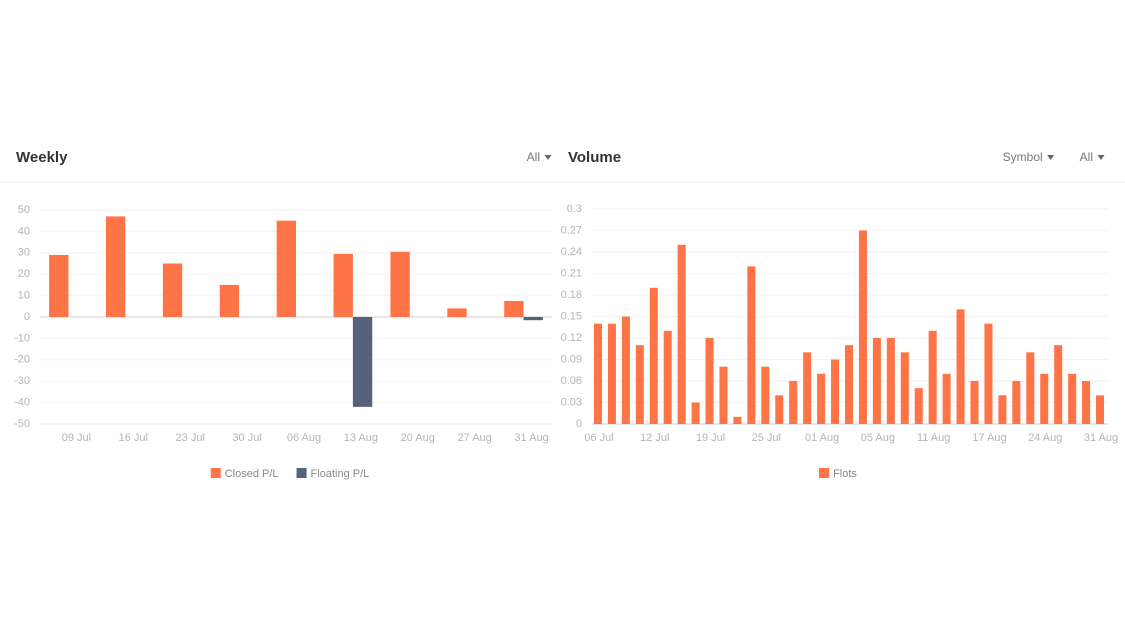 This screenshot has height=633, width=1125. Describe the element at coordinates (571, 359) in the screenshot. I see `y-tick-label: 0.09` at that location.